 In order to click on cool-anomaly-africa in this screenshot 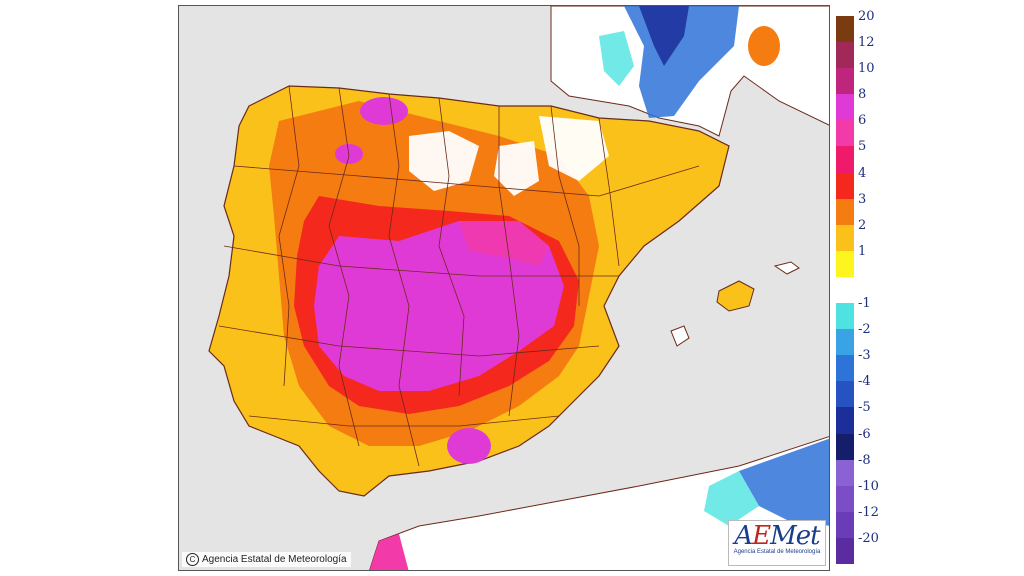, I will do `click(731, 498)`.